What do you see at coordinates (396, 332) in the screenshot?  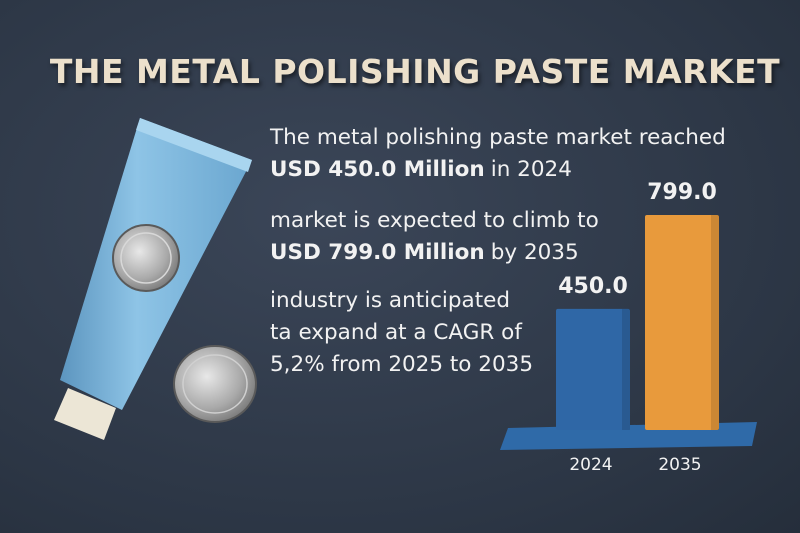 I see `text: ta expand at a CAGR of` at bounding box center [396, 332].